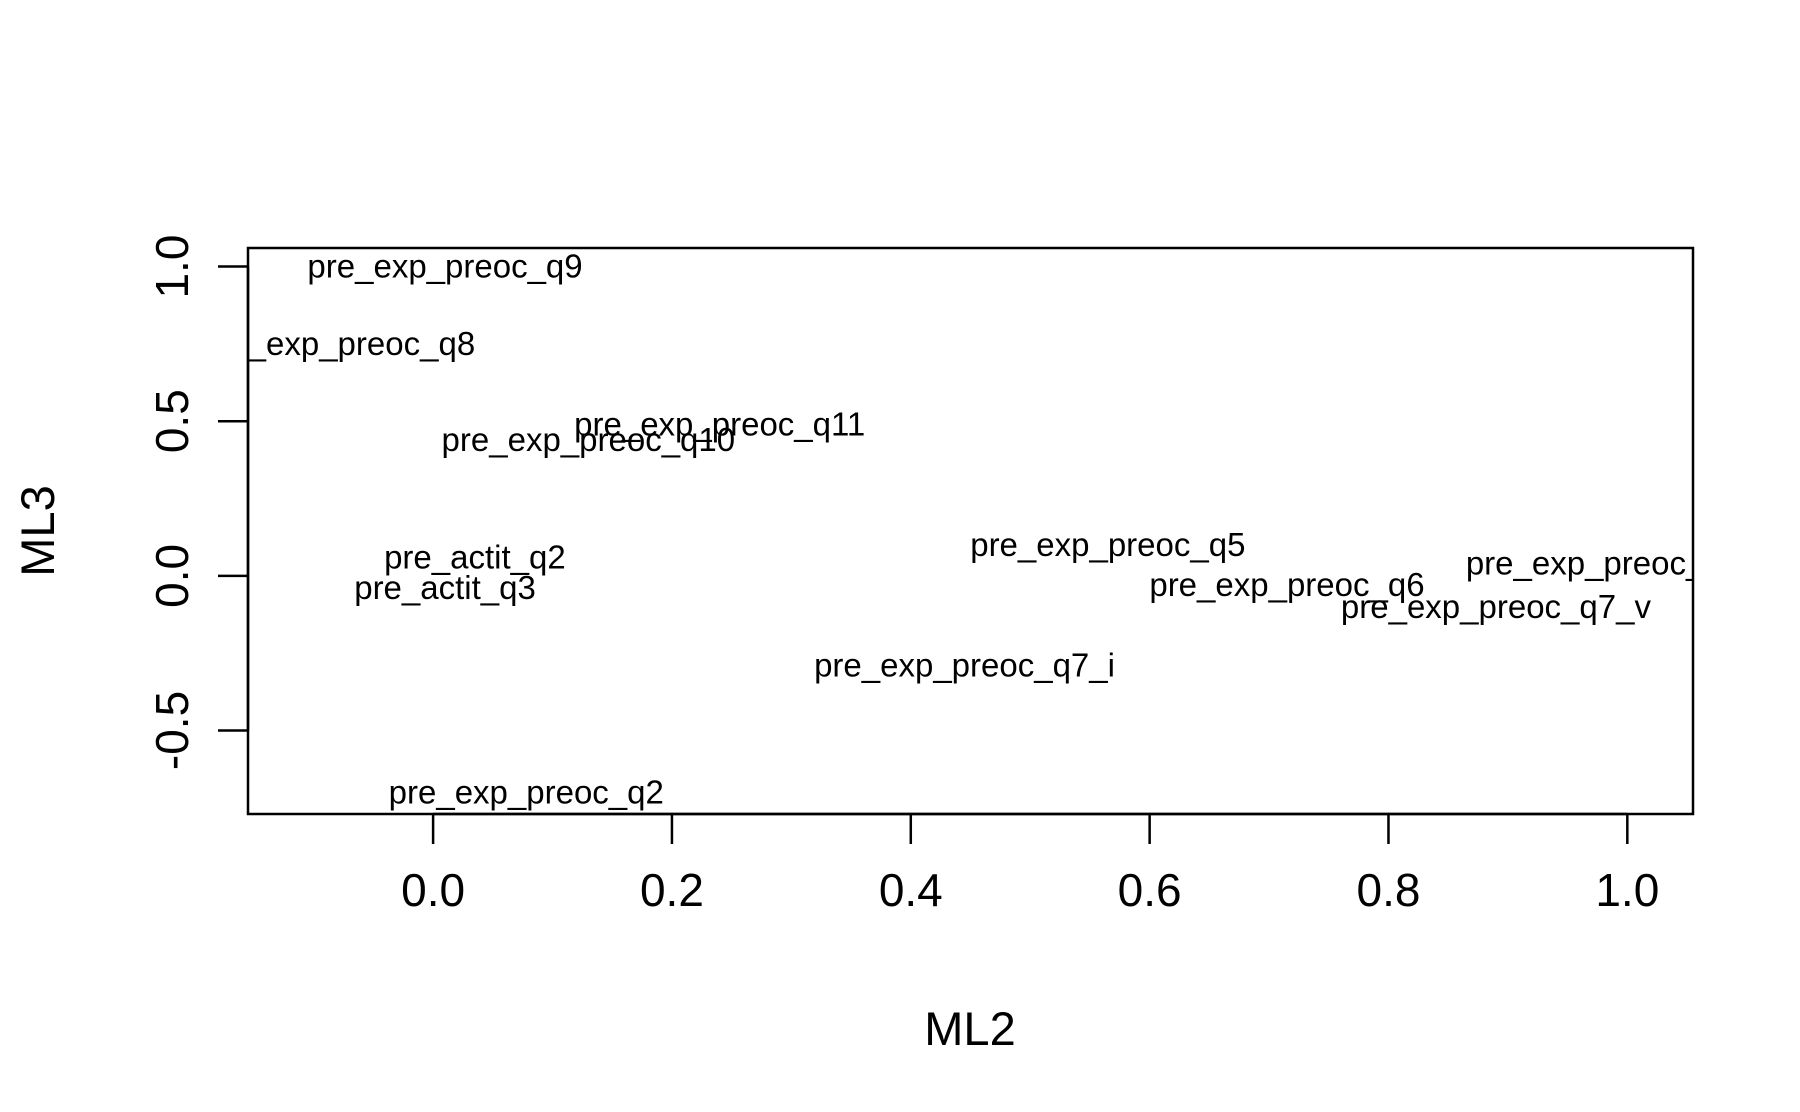 This screenshot has height=1112, width=1800. I want to click on point-label: pre_exp_preoc_q2, so click(526, 791).